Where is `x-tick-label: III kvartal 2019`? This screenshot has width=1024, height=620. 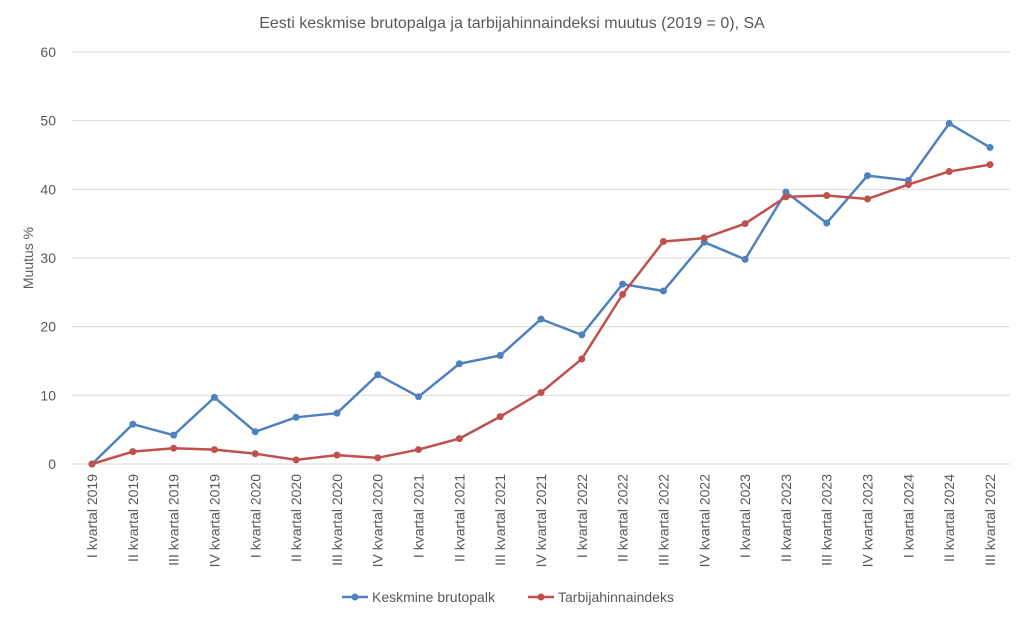
x-tick-label: III kvartal 2019 is located at coordinates (174, 520).